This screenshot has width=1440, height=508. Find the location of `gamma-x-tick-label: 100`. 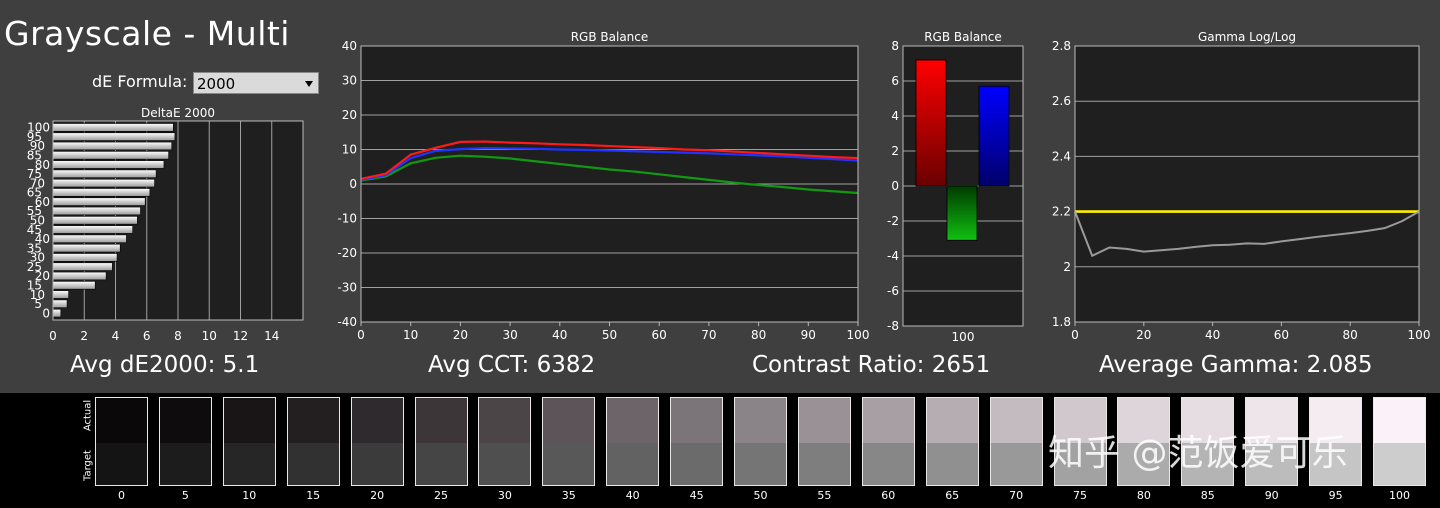

gamma-x-tick-label: 100 is located at coordinates (1419, 335).